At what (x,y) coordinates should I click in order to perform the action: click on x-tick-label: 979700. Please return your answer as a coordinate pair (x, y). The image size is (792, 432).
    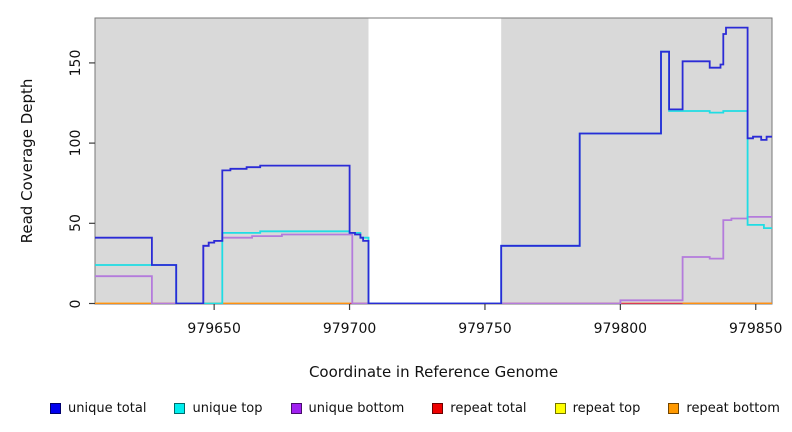
    Looking at the image, I should click on (349, 329).